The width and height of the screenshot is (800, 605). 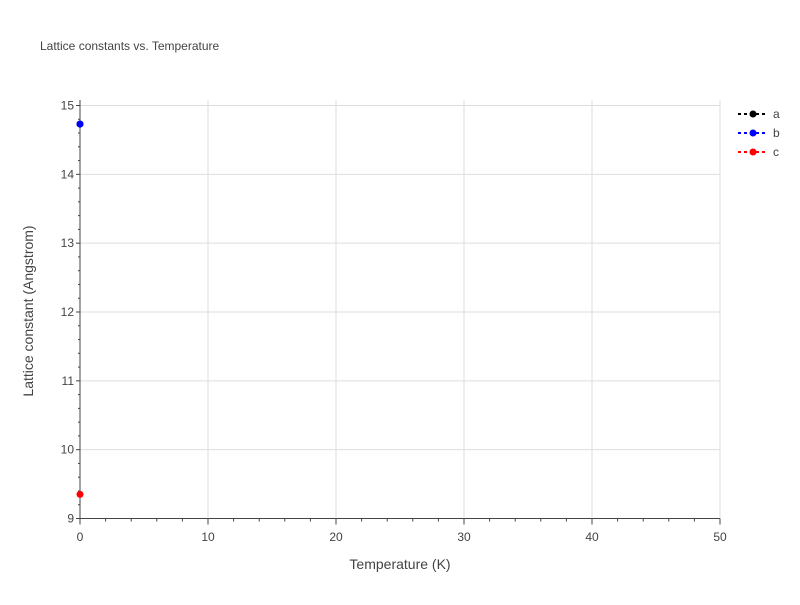 What do you see at coordinates (80, 537) in the screenshot?
I see `x-tick-label: 0` at bounding box center [80, 537].